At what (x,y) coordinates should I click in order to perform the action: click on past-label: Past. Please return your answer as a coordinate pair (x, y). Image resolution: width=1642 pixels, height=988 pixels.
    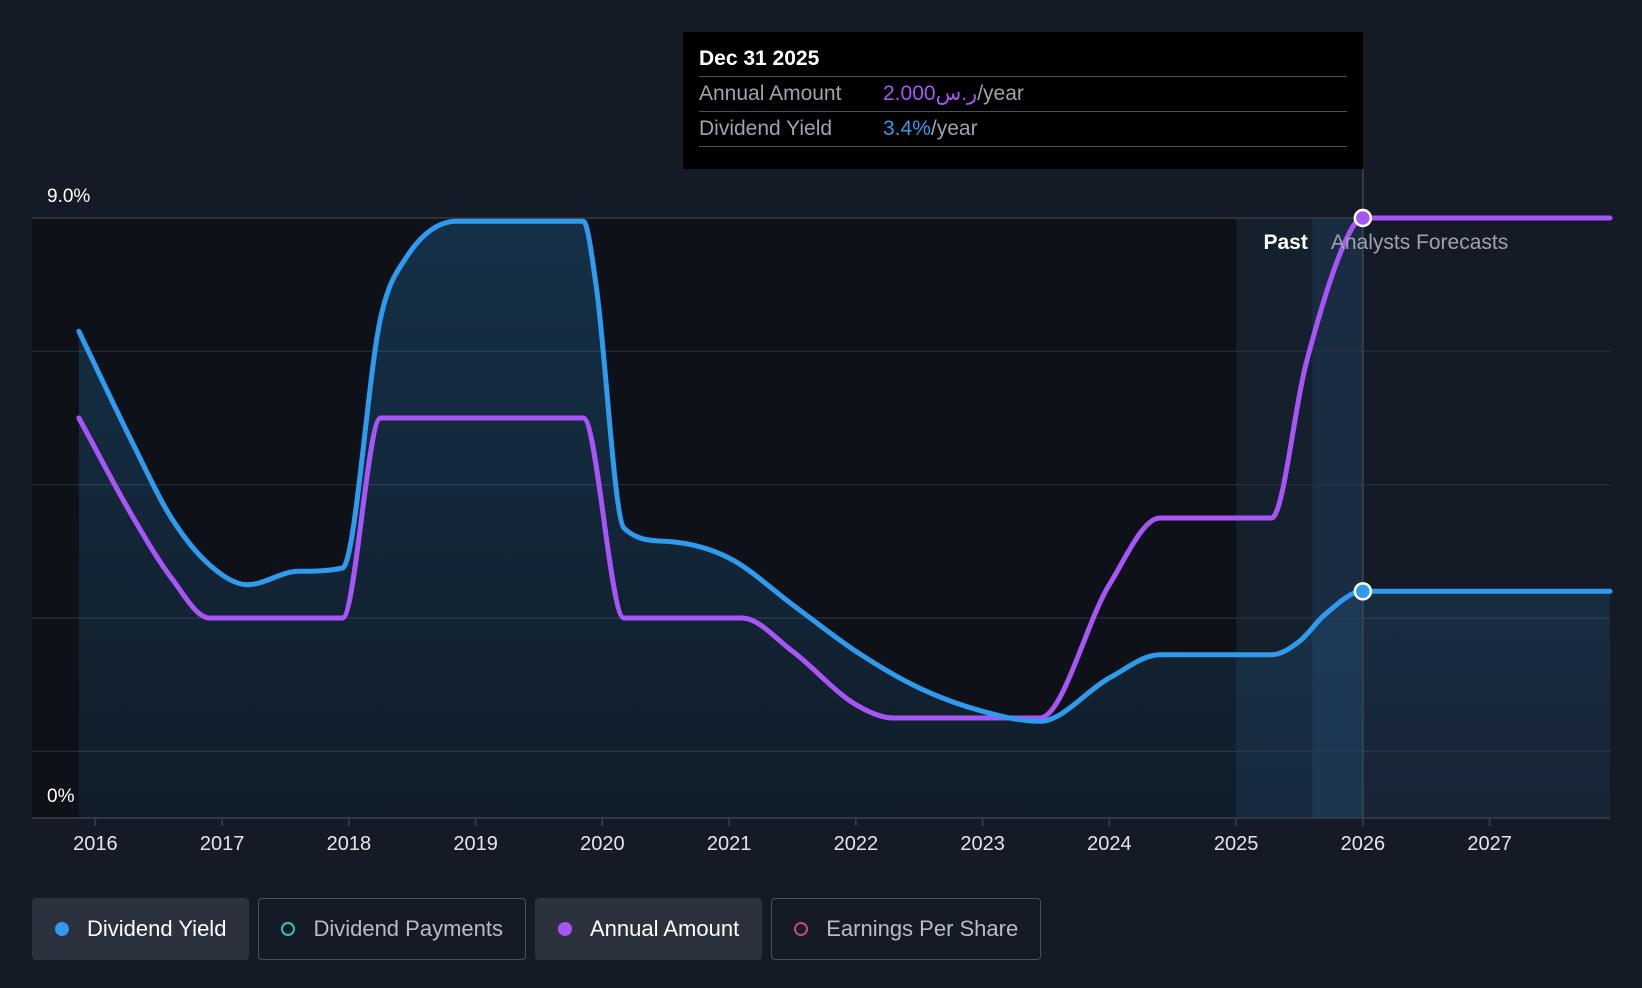
    Looking at the image, I should click on (1285, 242).